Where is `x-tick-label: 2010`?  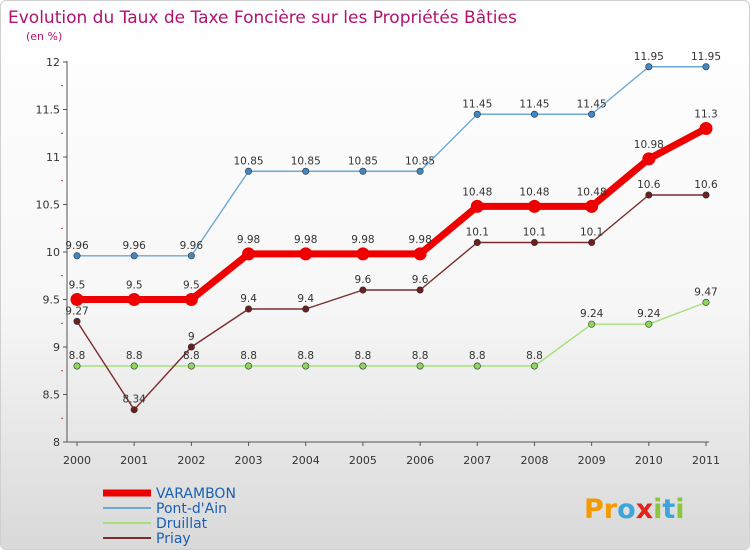
x-tick-label: 2010 is located at coordinates (649, 460).